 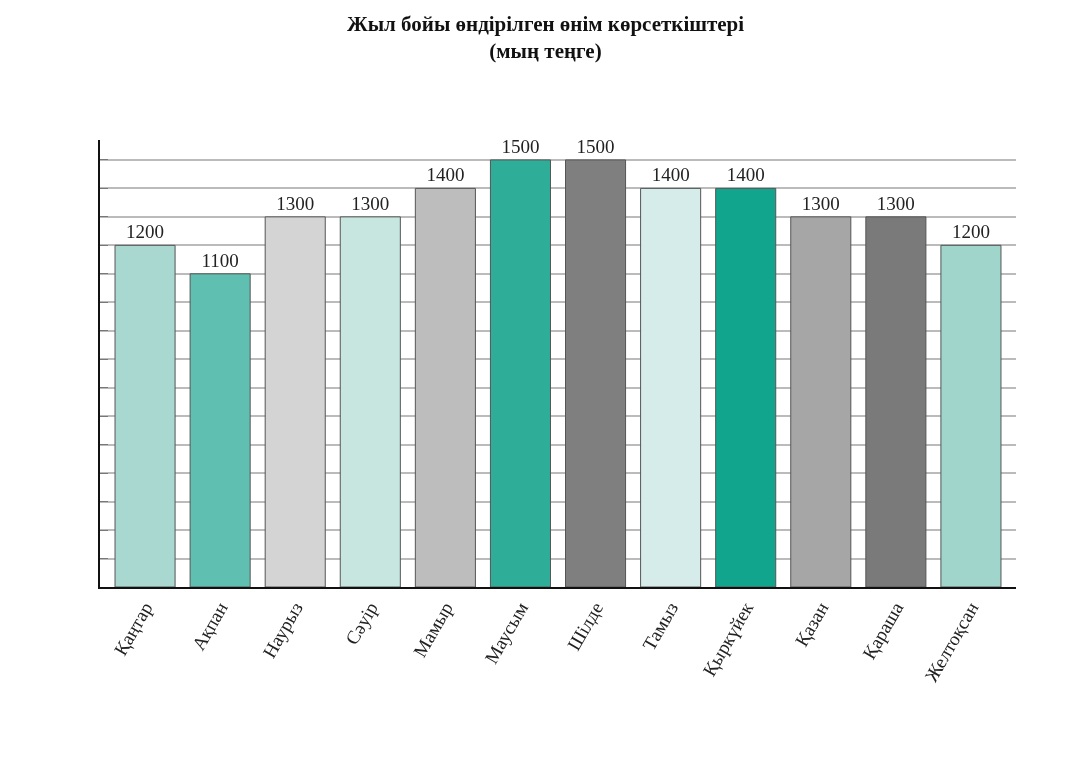 I want to click on data-label: 1100, so click(x=220, y=260).